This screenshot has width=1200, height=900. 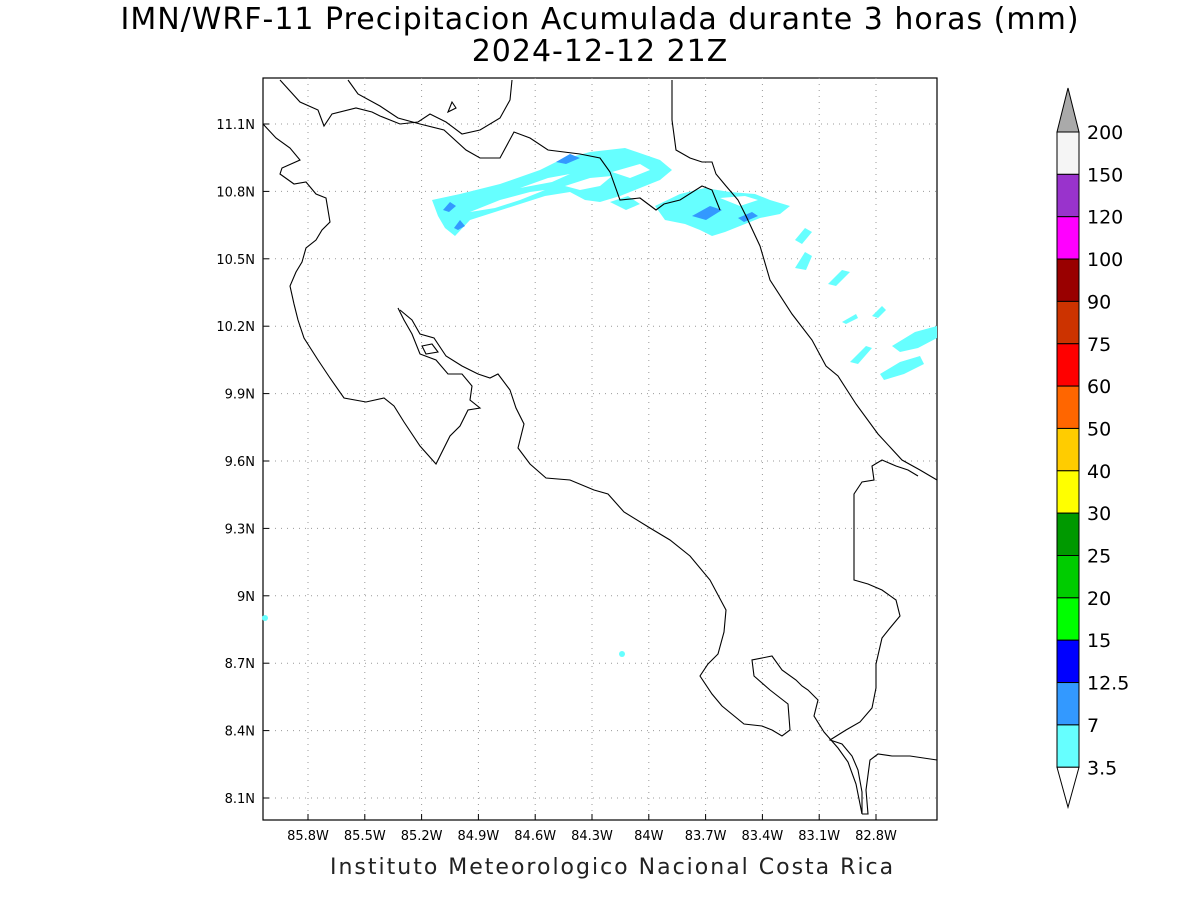 What do you see at coordinates (1099, 472) in the screenshot?
I see `legend-label: 40` at bounding box center [1099, 472].